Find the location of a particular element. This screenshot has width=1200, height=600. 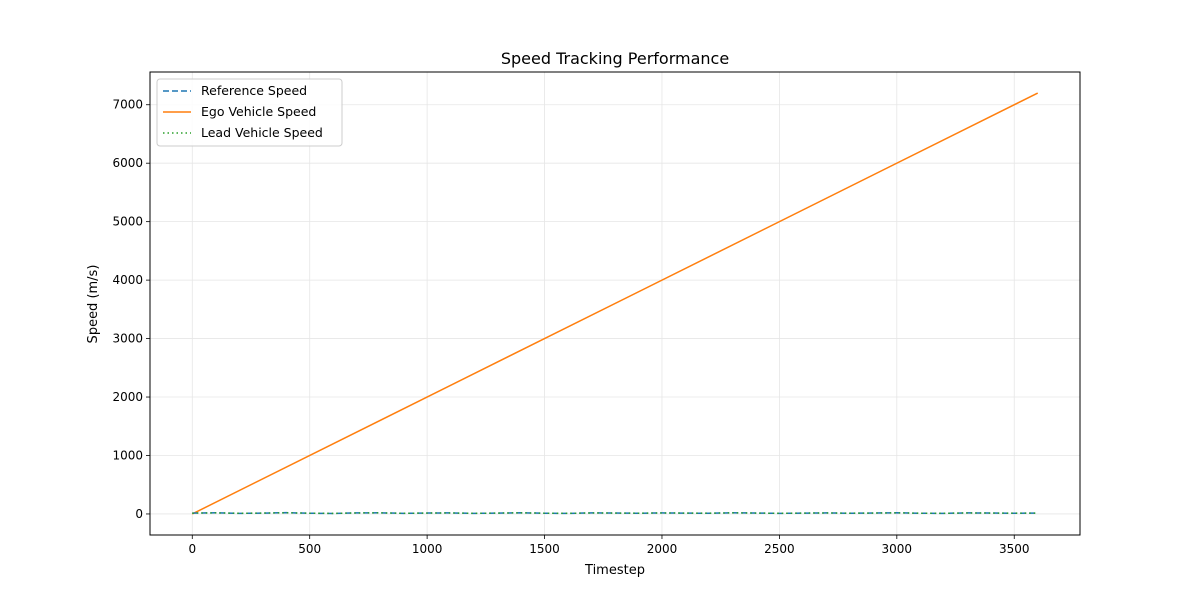

y-axis: 0 1000 2000 3000 4000 5000 6000 7000 is located at coordinates (131, 309).